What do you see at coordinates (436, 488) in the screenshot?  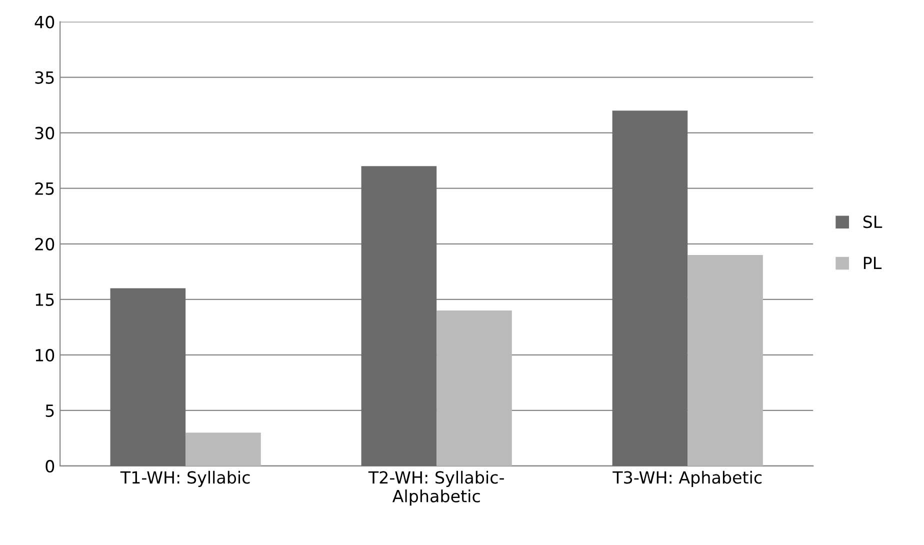 I see `x-tick-label: T2-WH: Syllabic- Alphabetic` at bounding box center [436, 488].